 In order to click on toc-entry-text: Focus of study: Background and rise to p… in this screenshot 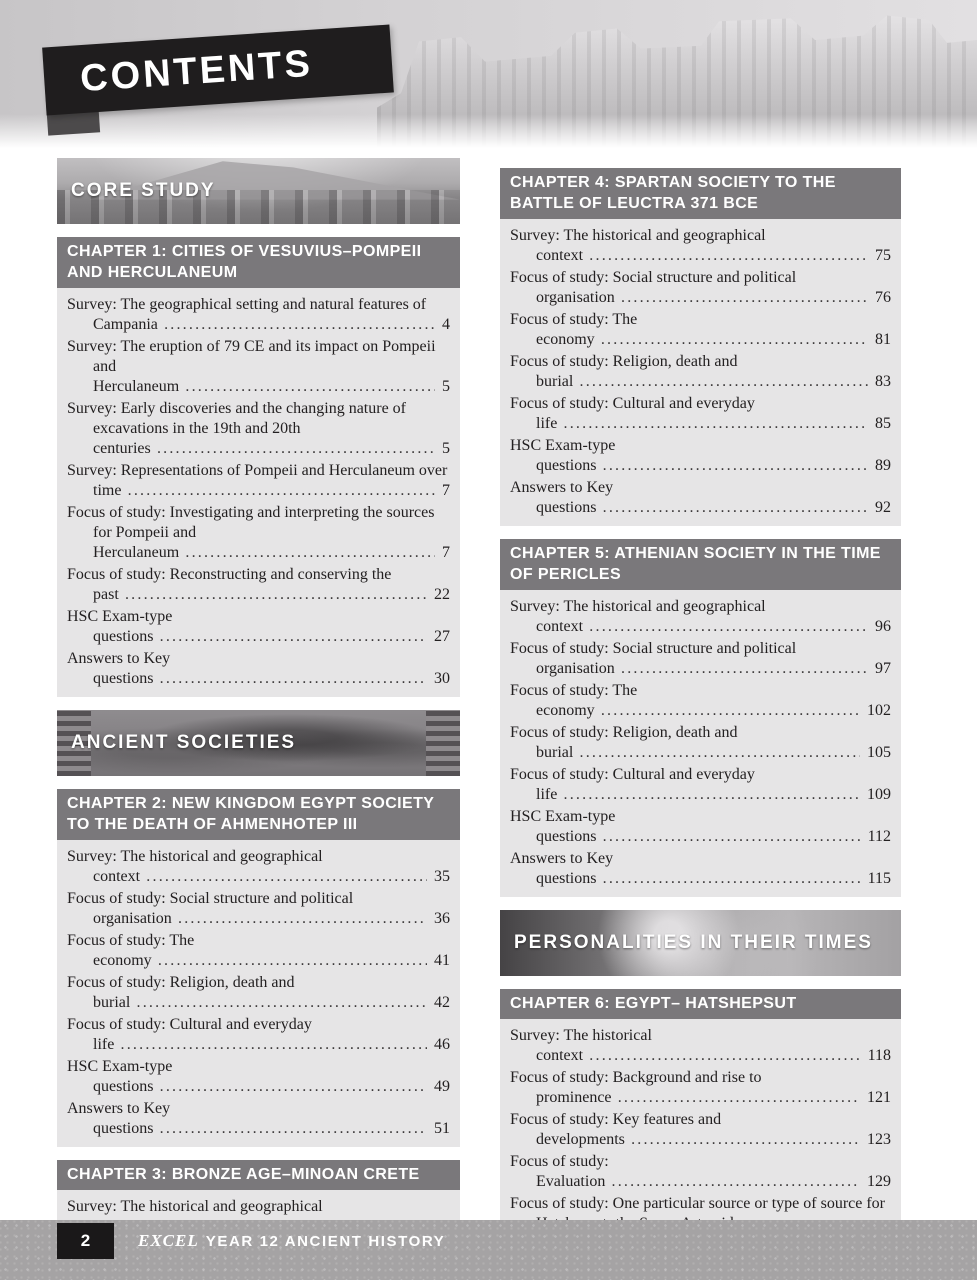, I will do `click(700, 1087)`.